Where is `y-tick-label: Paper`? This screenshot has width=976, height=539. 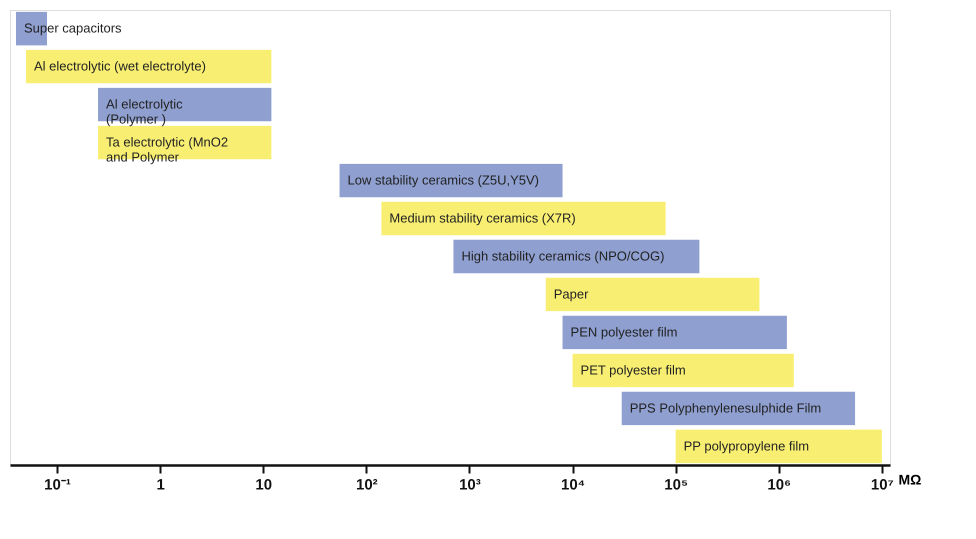
y-tick-label: Paper is located at coordinates (572, 294).